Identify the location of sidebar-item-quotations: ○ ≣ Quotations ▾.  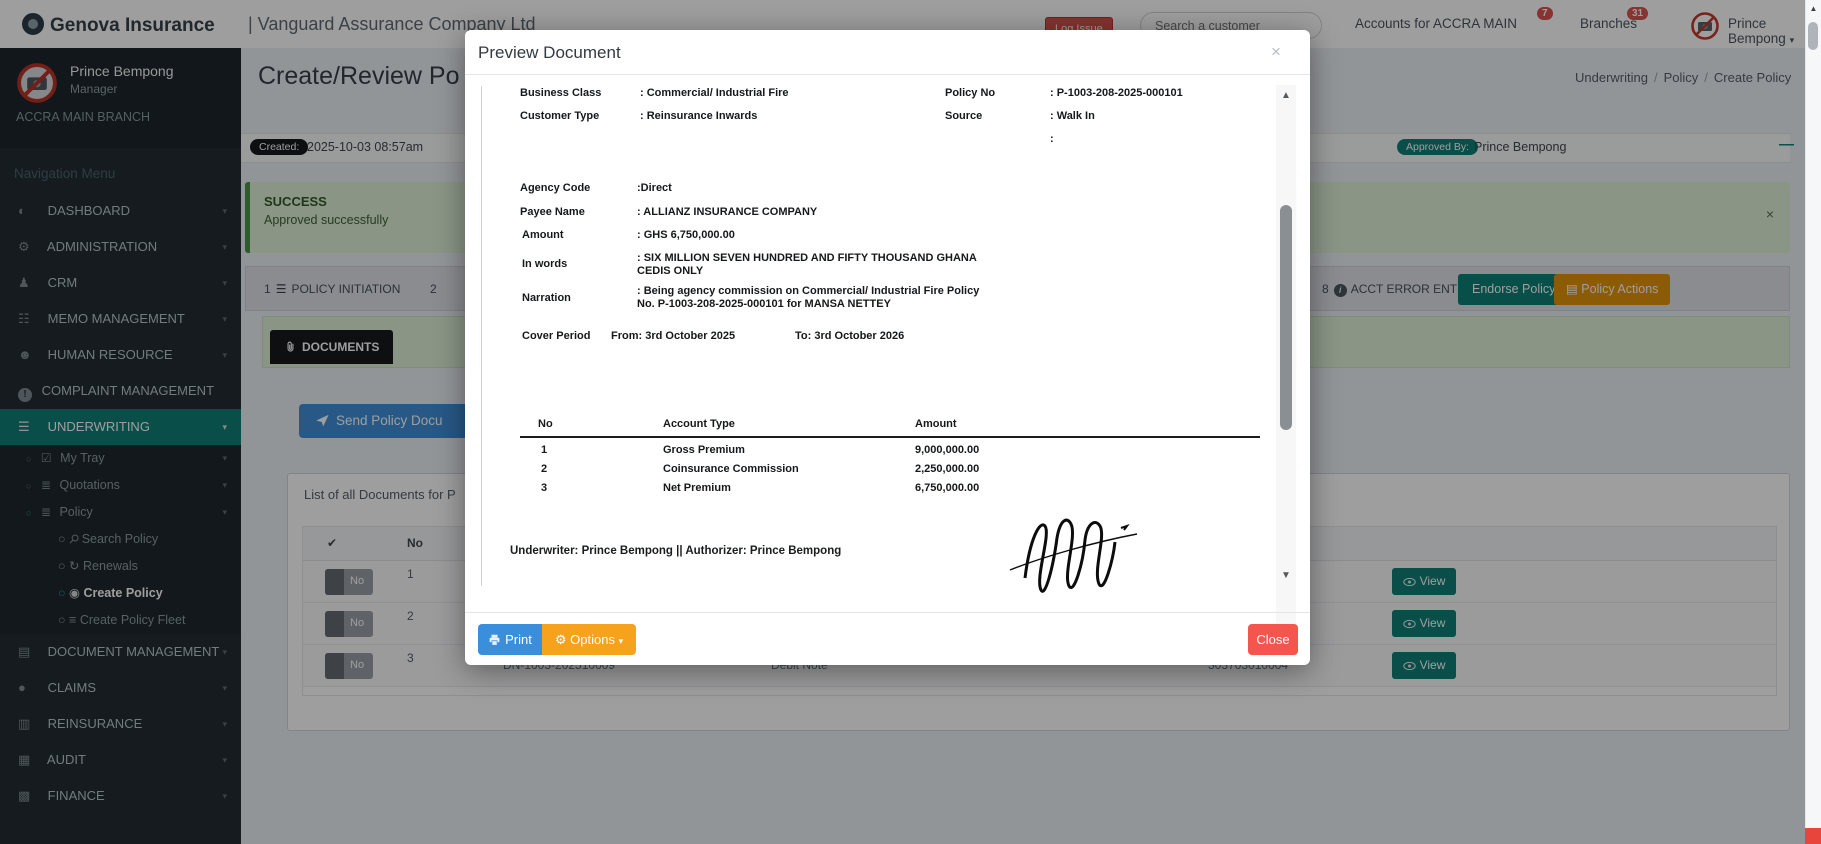
(120, 485).